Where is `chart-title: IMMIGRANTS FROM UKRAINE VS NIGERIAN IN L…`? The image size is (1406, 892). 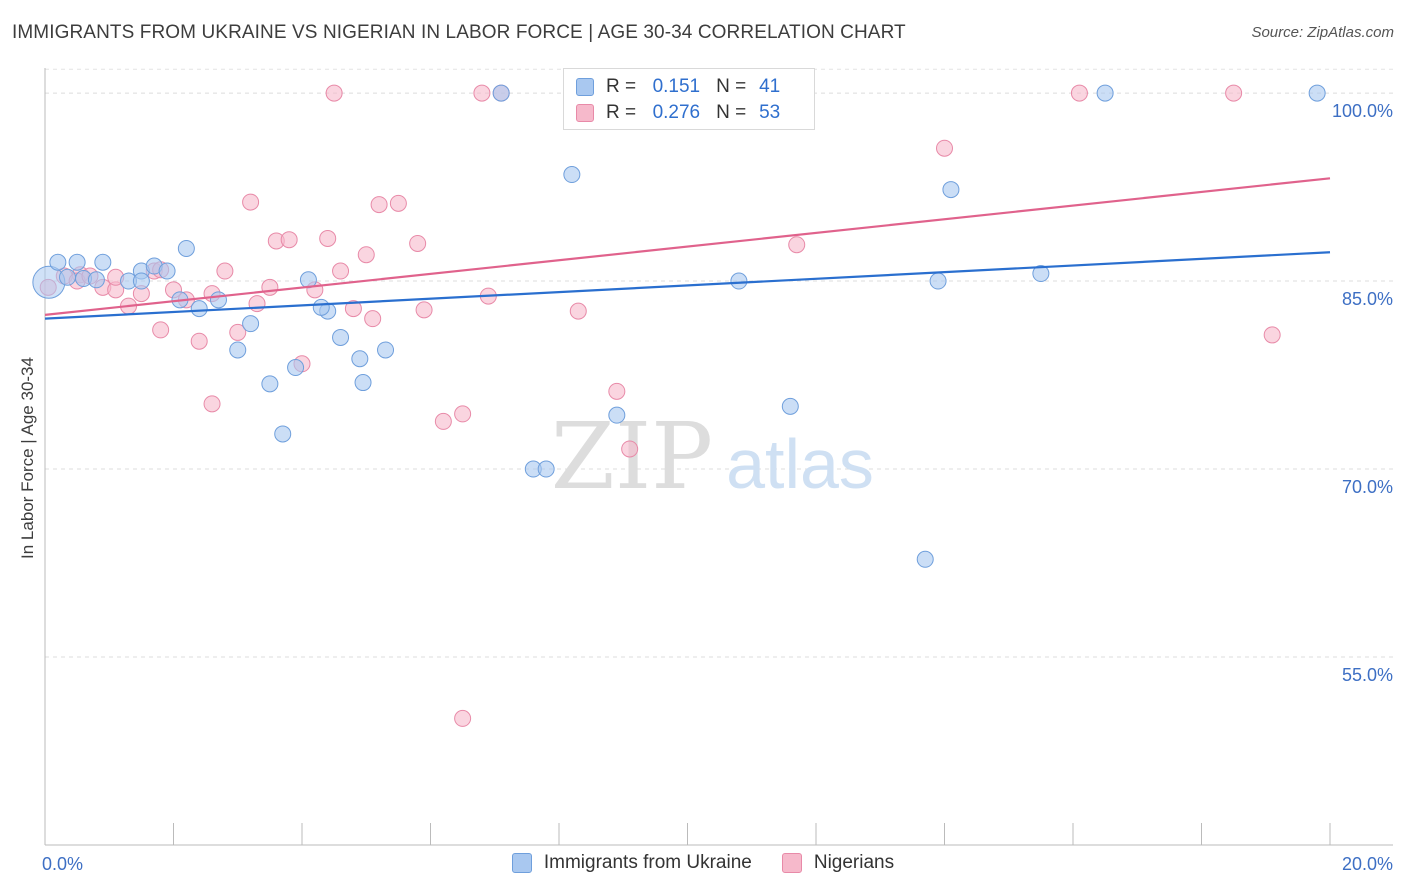 chart-title: IMMIGRANTS FROM UKRAINE VS NIGERIAN IN L… is located at coordinates (459, 32).